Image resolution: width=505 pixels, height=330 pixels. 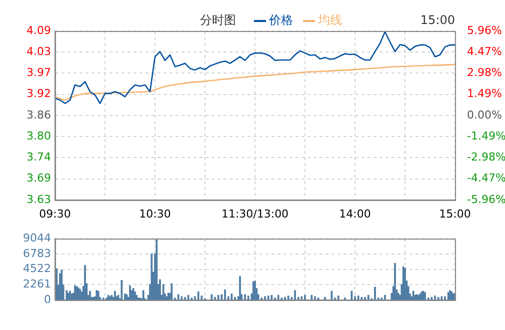 What do you see at coordinates (37, 237) in the screenshot?
I see `y-tick-label: 9044` at bounding box center [37, 237].